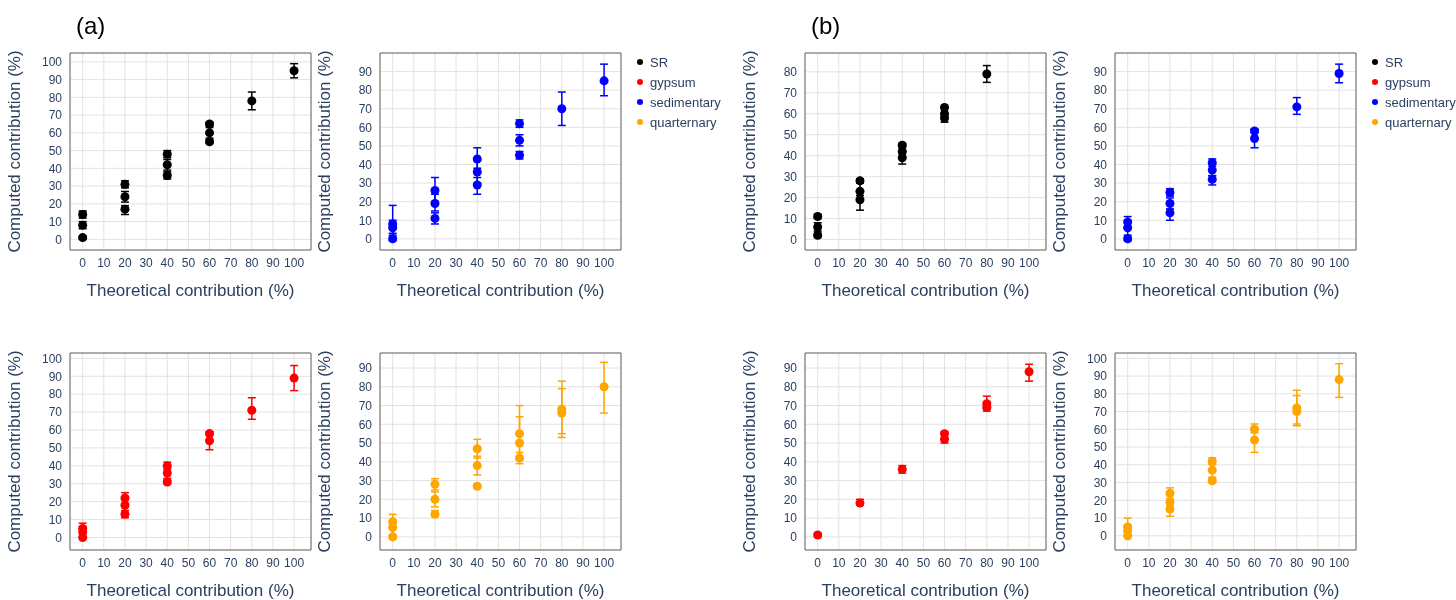 This screenshot has height=600, width=1456. What do you see at coordinates (52, 358) in the screenshot?
I see `y-tick-label: 100` at bounding box center [52, 358].